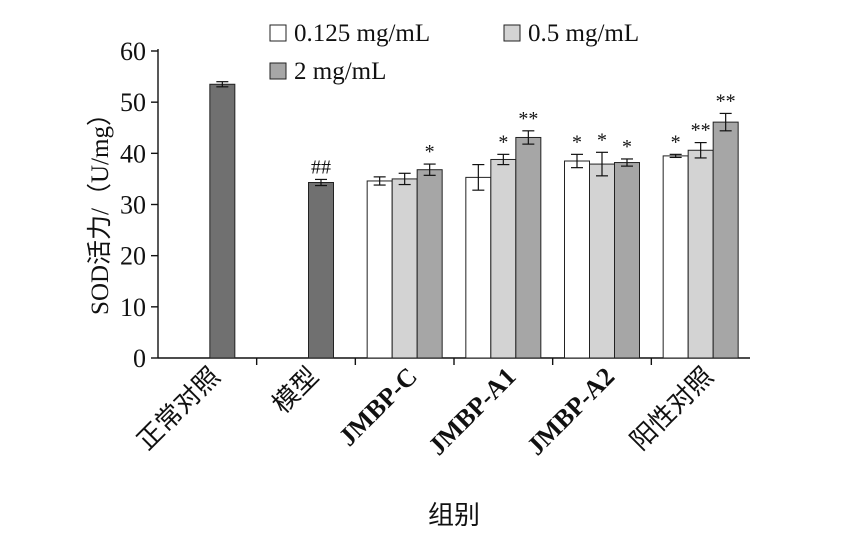 The image size is (851, 535). Describe the element at coordinates (133, 256) in the screenshot. I see `y-tick-label: 20` at that location.